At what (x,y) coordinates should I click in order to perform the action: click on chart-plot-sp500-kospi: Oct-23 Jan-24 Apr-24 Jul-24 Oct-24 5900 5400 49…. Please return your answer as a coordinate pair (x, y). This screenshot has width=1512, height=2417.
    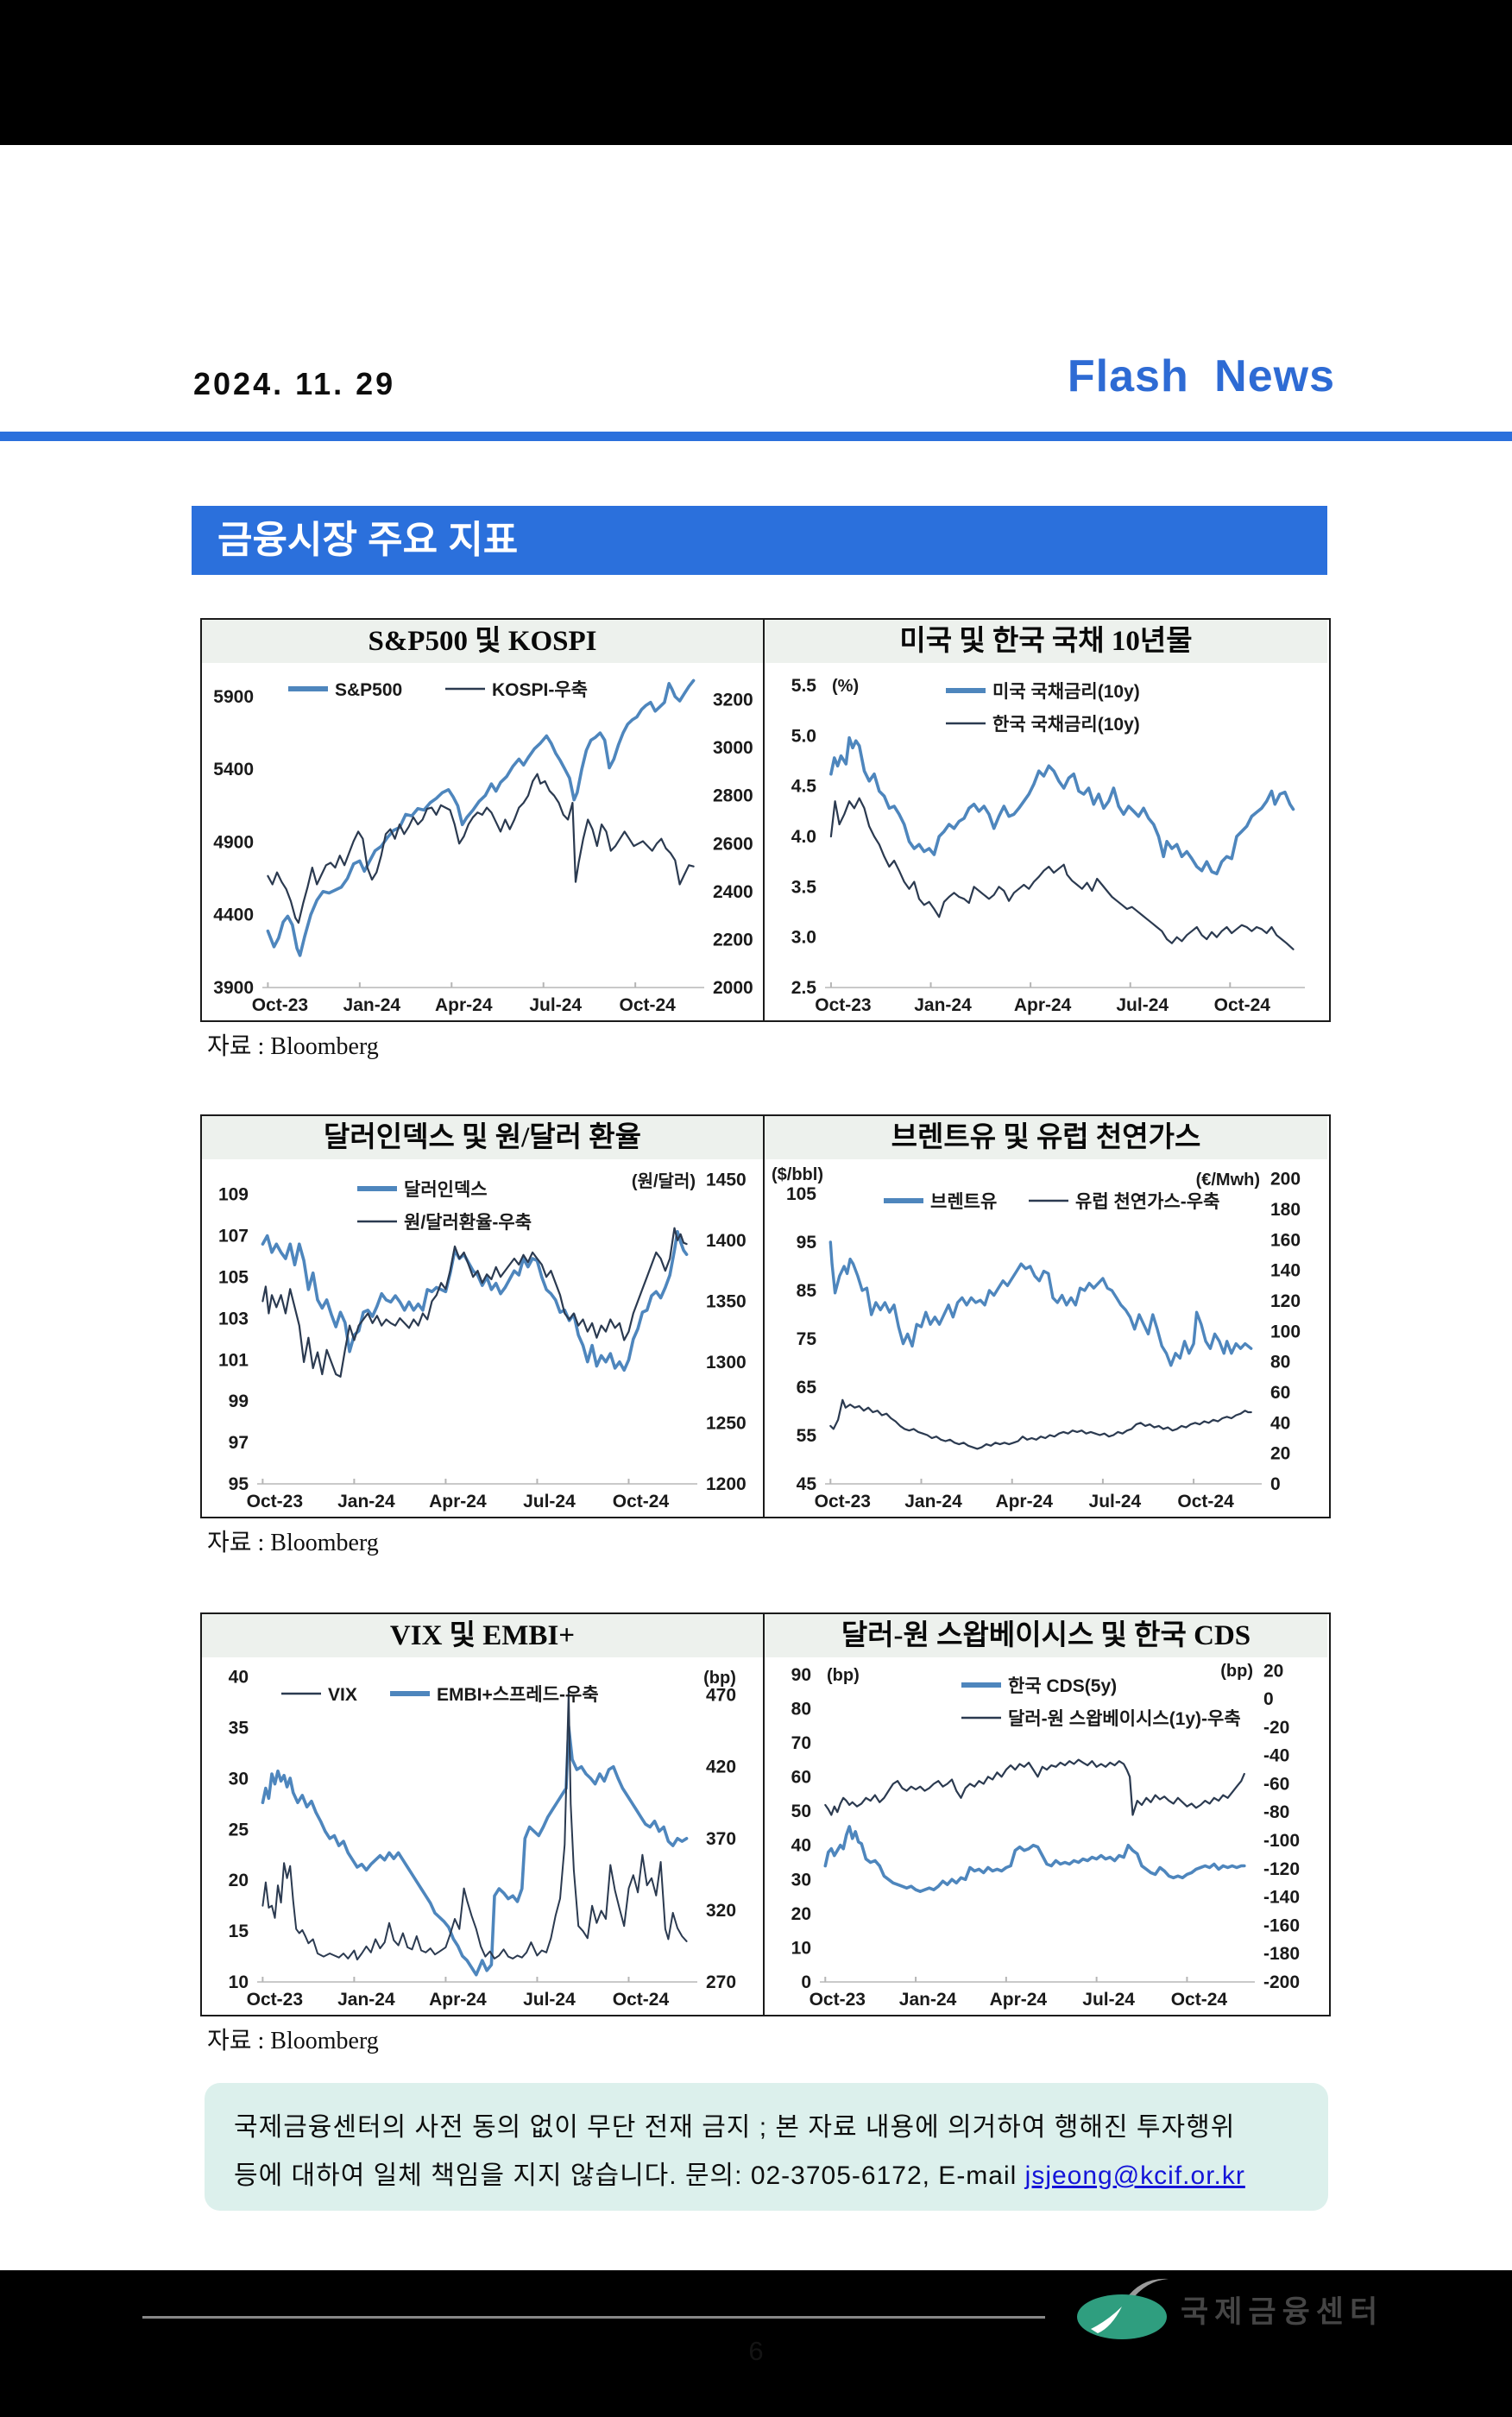
    Looking at the image, I should click on (483, 846).